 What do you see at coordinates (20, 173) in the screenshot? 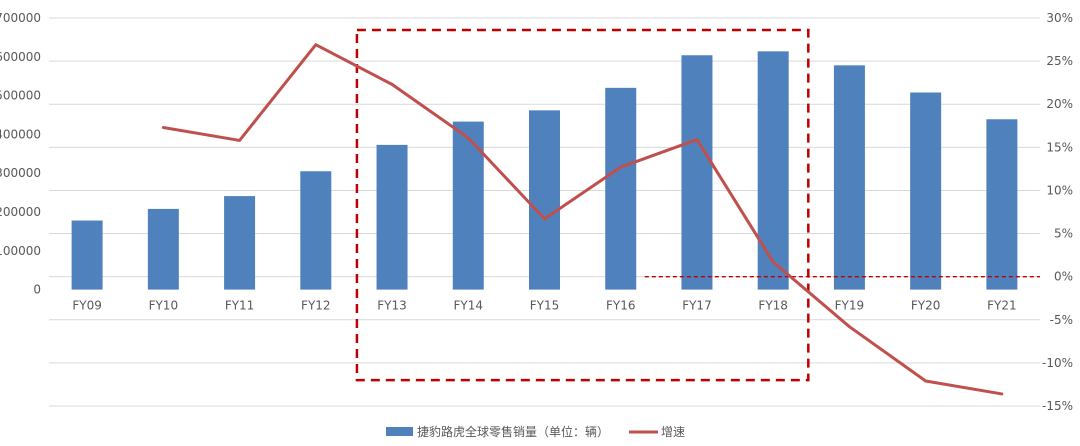
I see `left-axis-tick-label: 300000` at bounding box center [20, 173].